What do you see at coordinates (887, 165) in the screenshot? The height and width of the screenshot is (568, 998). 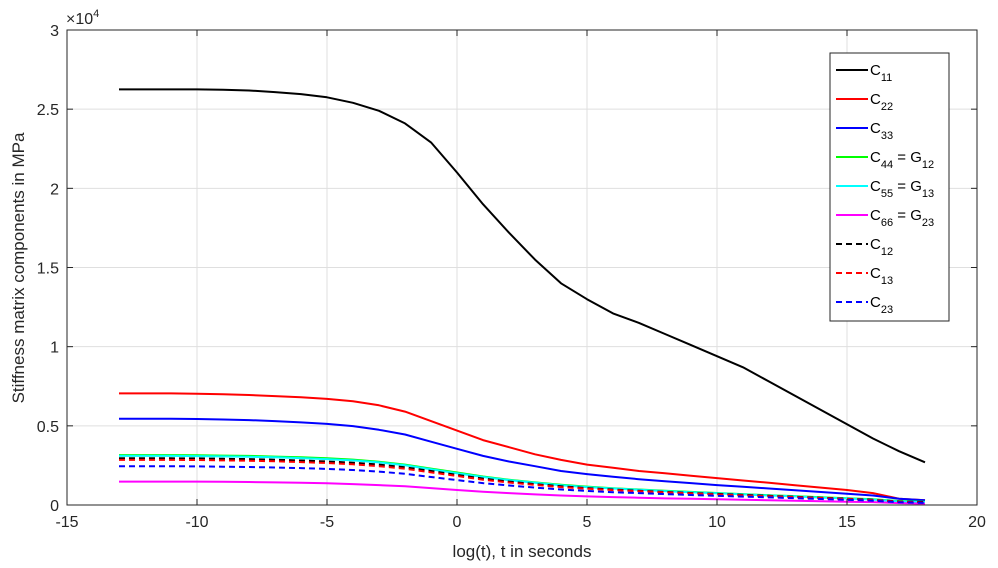 I see `legend-label-sub: 44` at bounding box center [887, 165].